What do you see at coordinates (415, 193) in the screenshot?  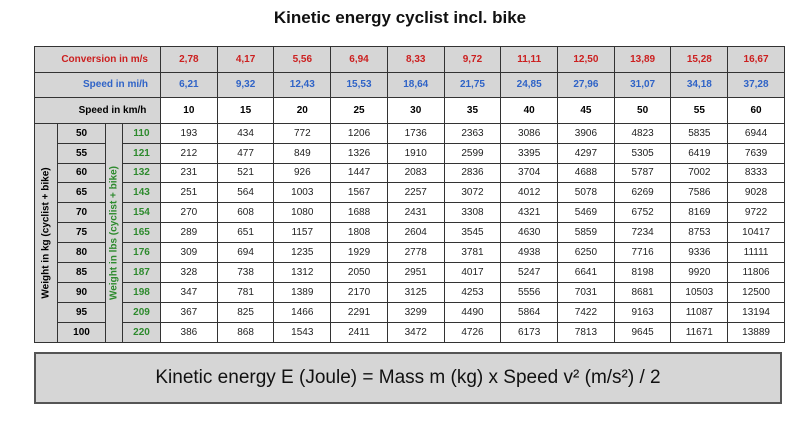 I see `energy-cell: 2257` at bounding box center [415, 193].